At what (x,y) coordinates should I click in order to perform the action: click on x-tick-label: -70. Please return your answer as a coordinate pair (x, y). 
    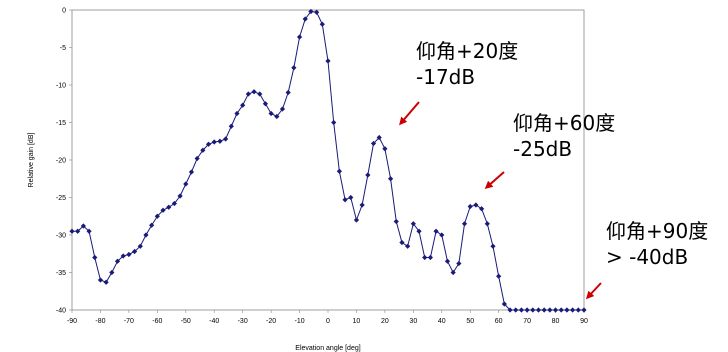
    Looking at the image, I should click on (129, 321).